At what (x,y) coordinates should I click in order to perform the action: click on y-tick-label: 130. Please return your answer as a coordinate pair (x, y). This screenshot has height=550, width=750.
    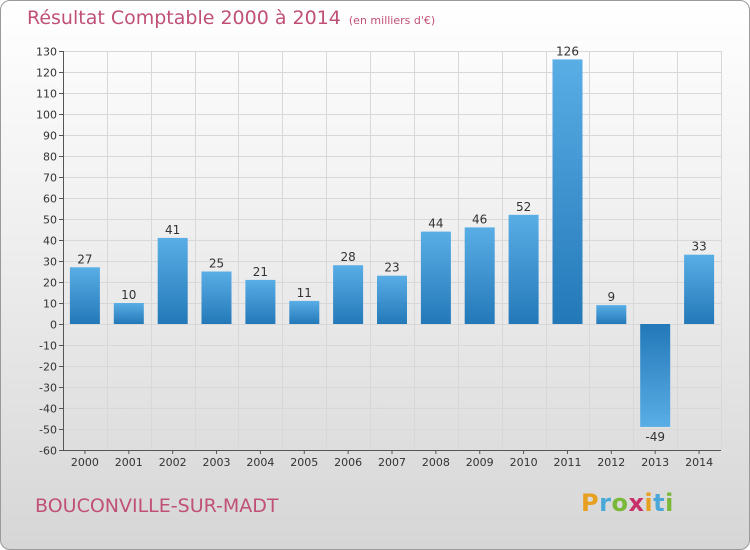
    Looking at the image, I should click on (46, 52).